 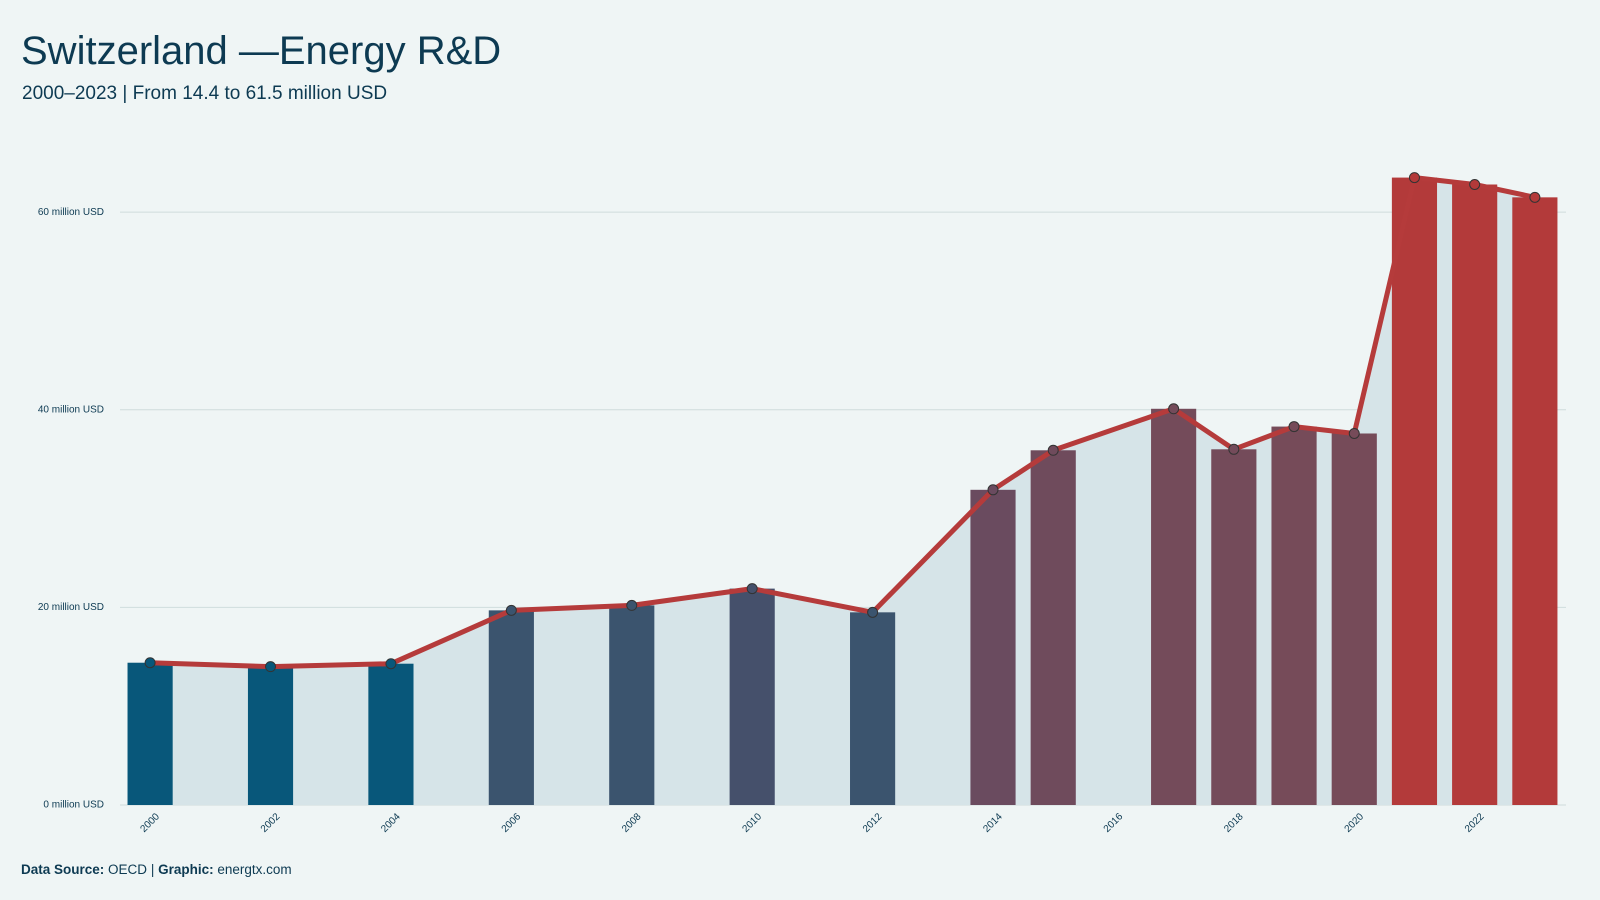 What do you see at coordinates (71, 607) in the screenshot?
I see `y-tick-label: 20 million USD` at bounding box center [71, 607].